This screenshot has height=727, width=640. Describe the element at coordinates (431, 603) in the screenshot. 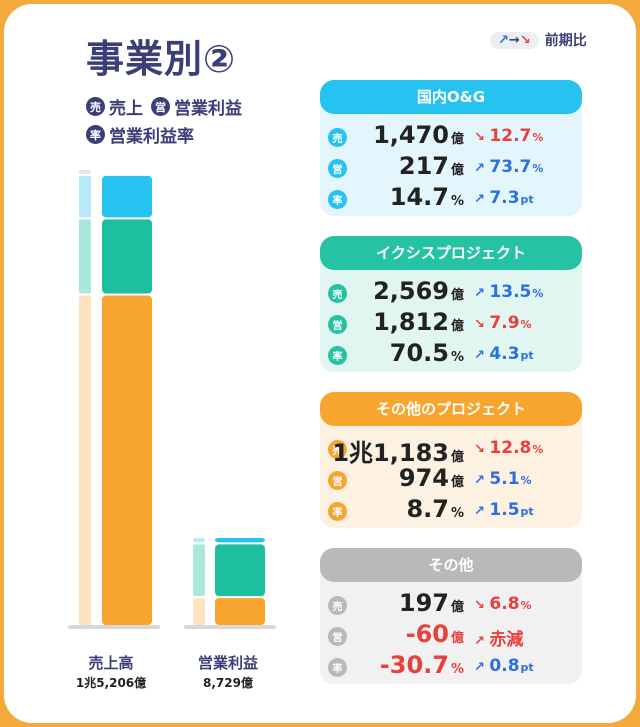

I see `metric-value: 197 億` at that location.